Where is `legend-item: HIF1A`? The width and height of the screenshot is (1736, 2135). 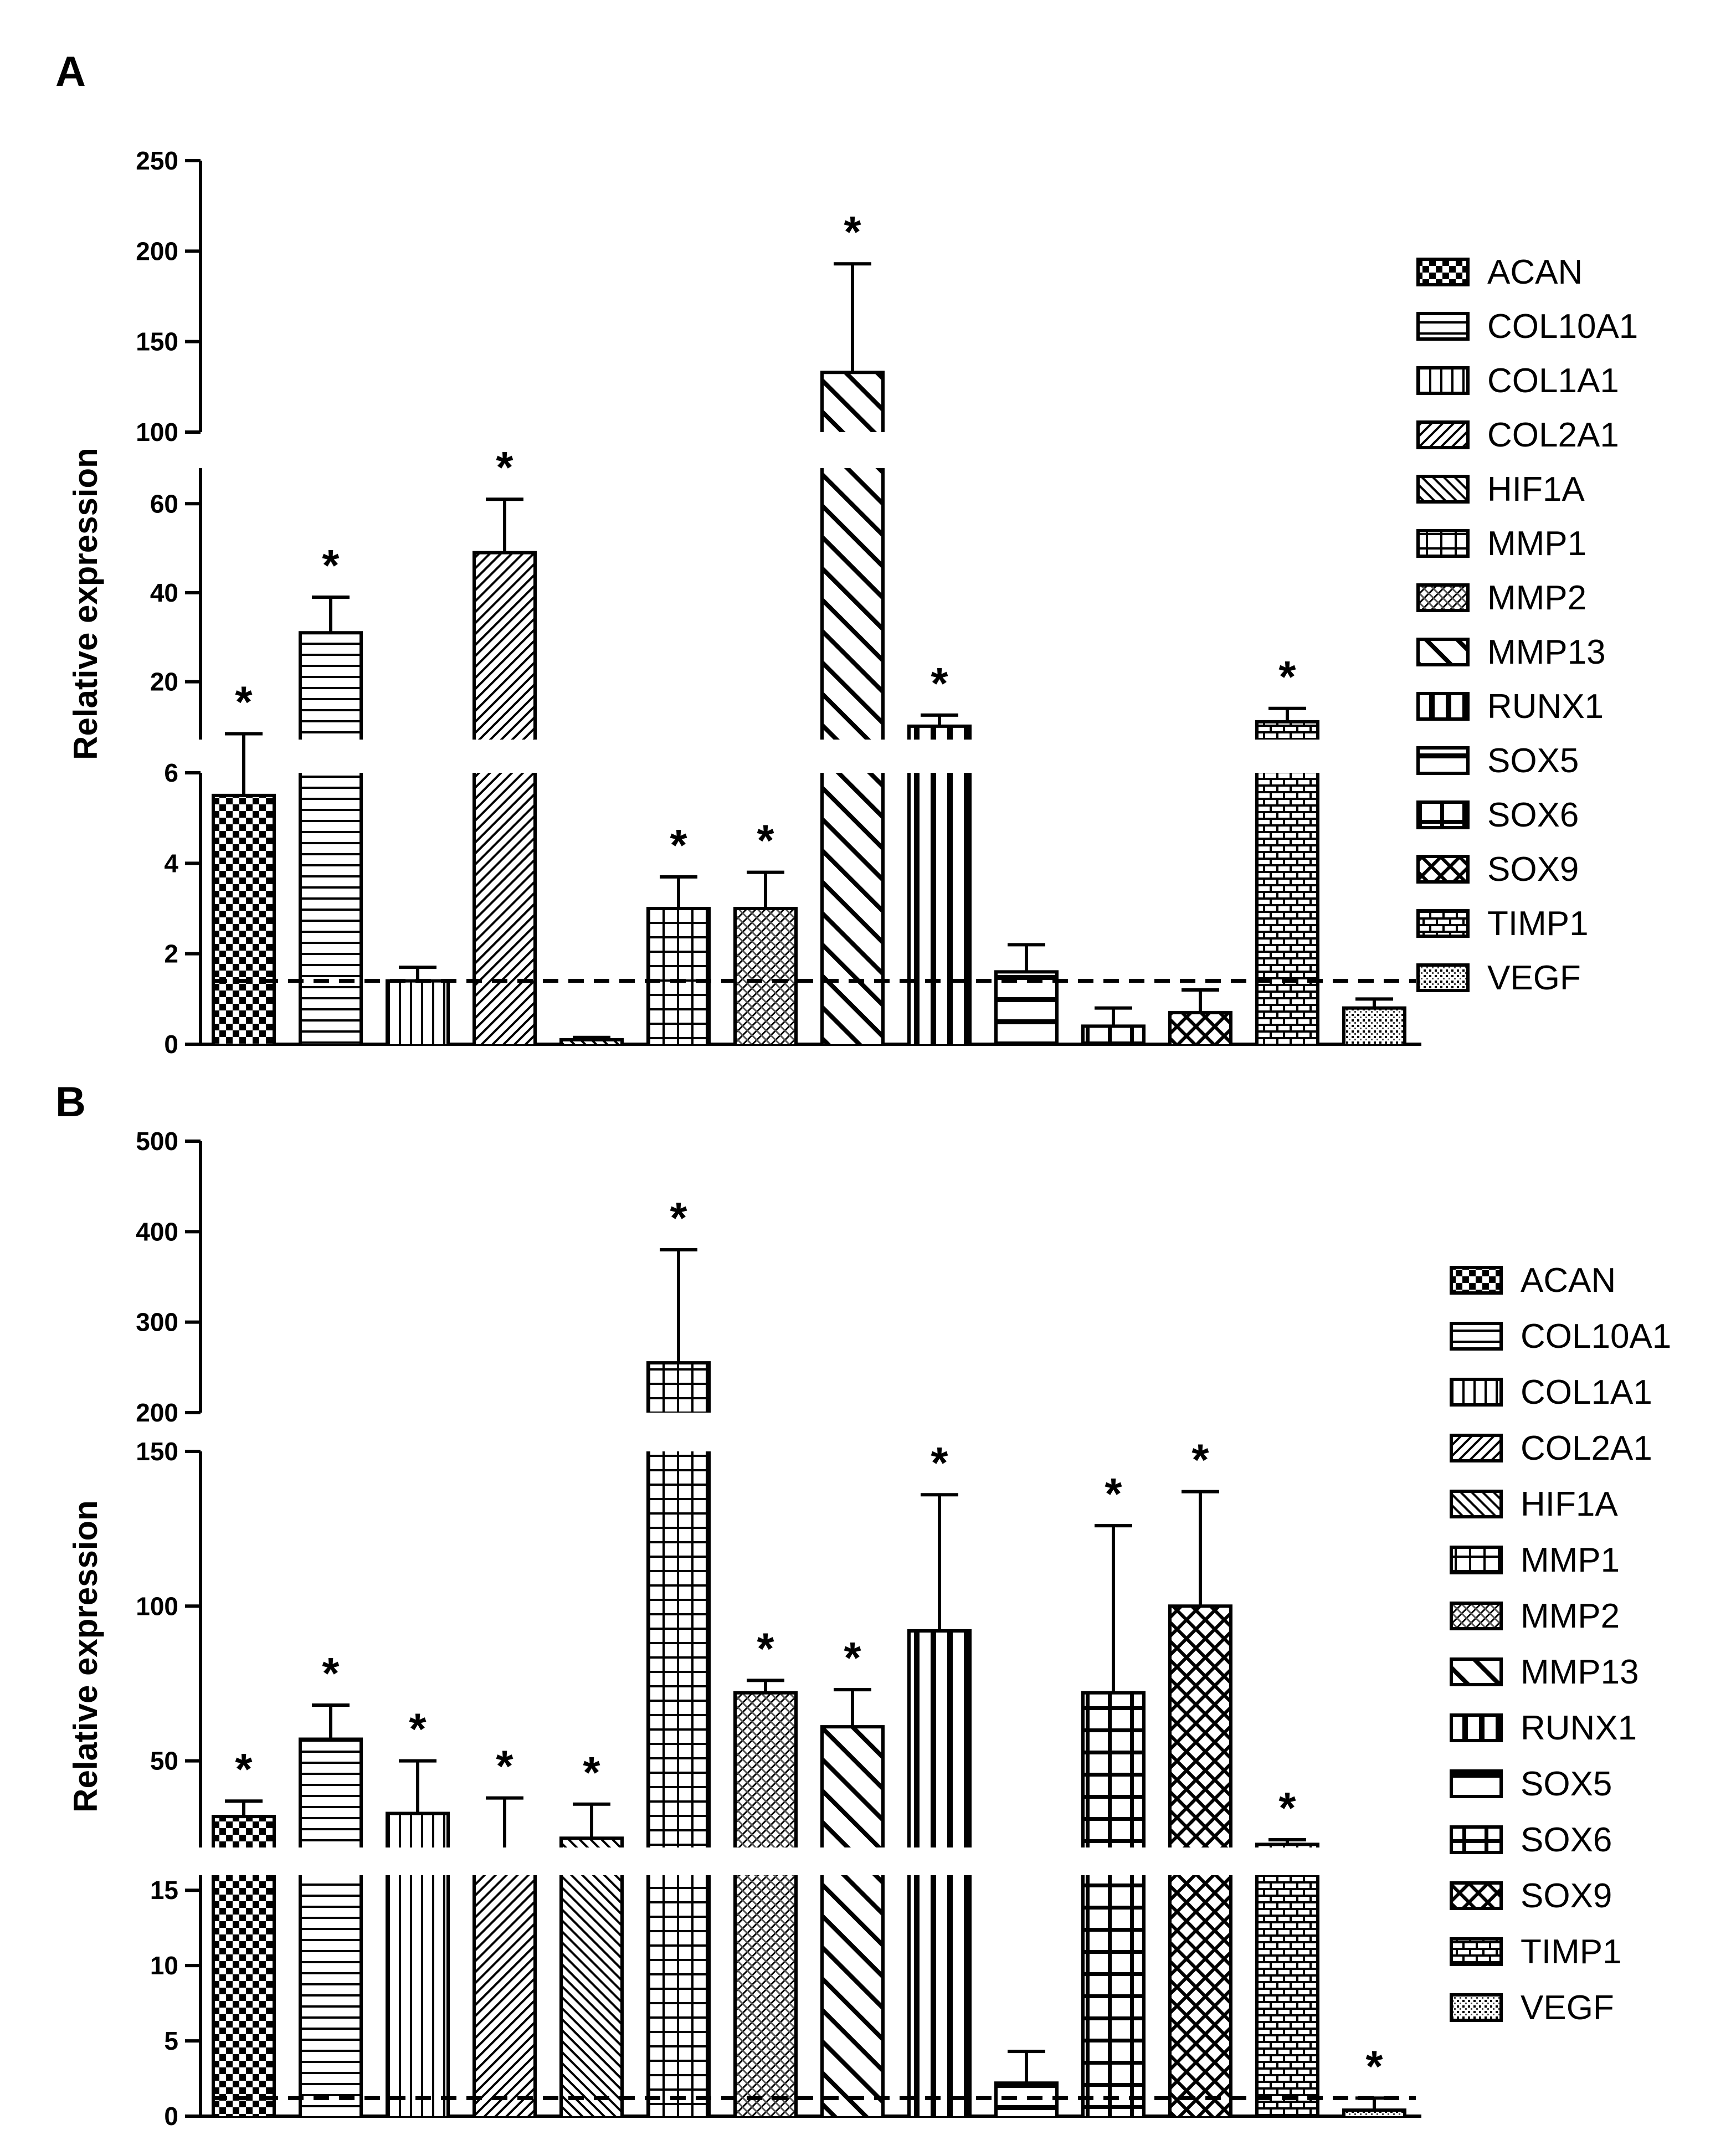 legend-item: HIF1A is located at coordinates (1500, 489).